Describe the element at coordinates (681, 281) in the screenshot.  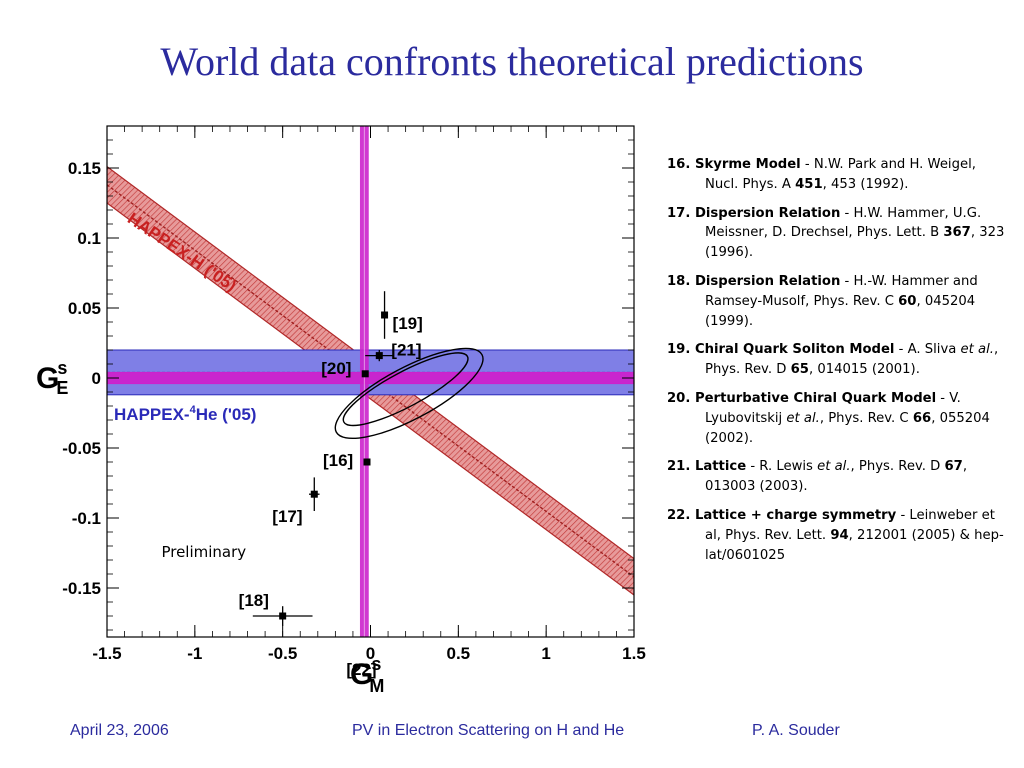
I see `reference-number: 18.` at that location.